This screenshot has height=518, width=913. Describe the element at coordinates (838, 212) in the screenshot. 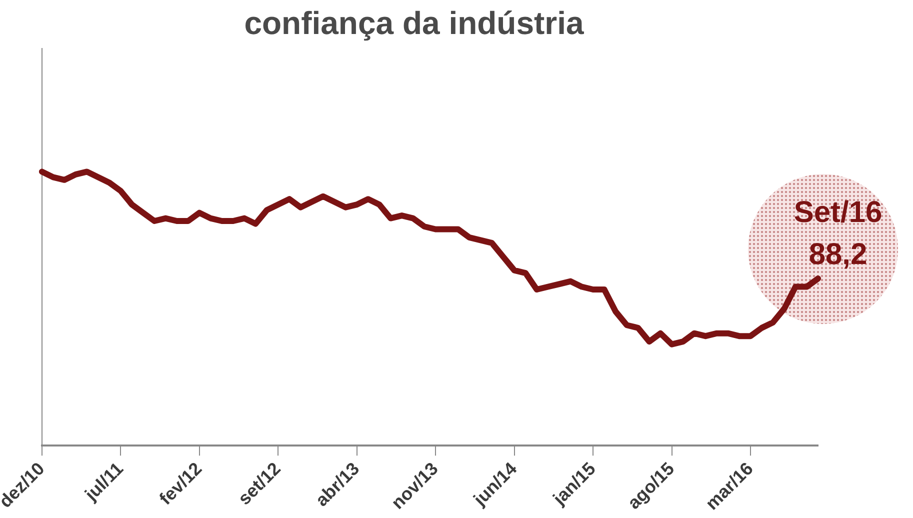

I see `annotation: Set/16` at that location.